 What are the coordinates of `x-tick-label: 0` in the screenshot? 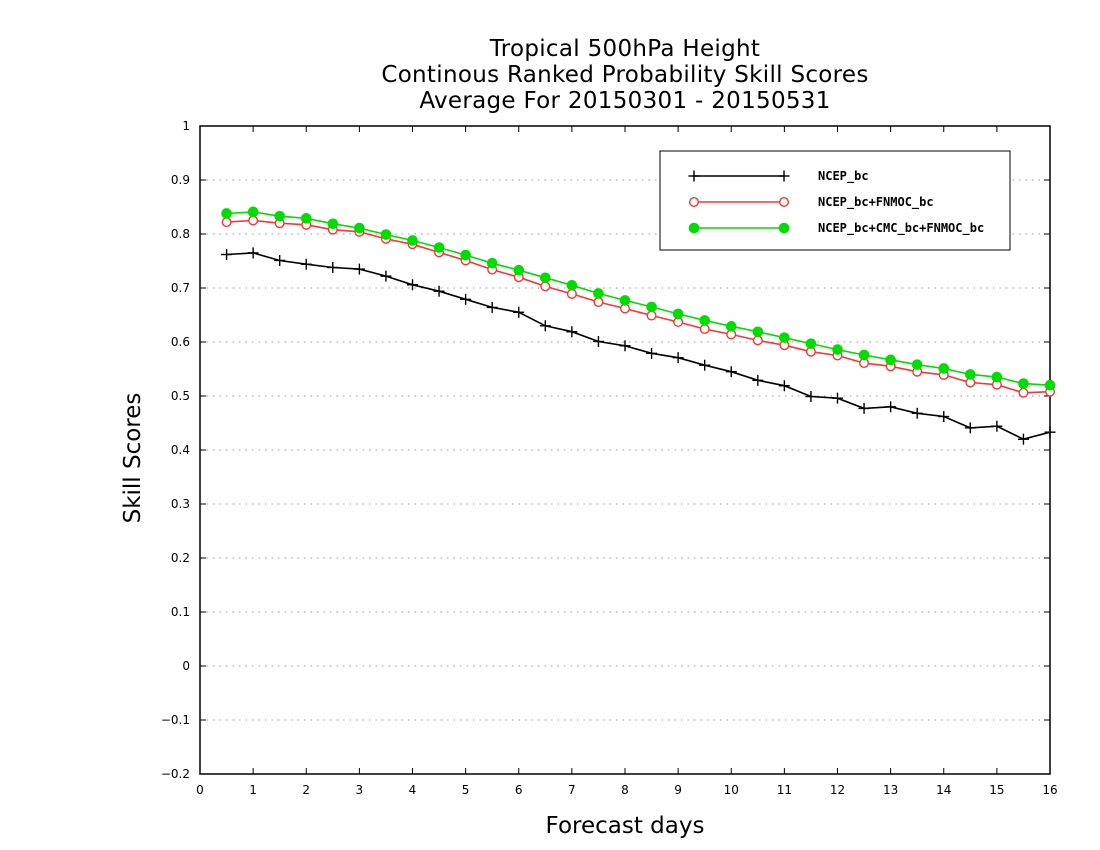 It's located at (200, 790).